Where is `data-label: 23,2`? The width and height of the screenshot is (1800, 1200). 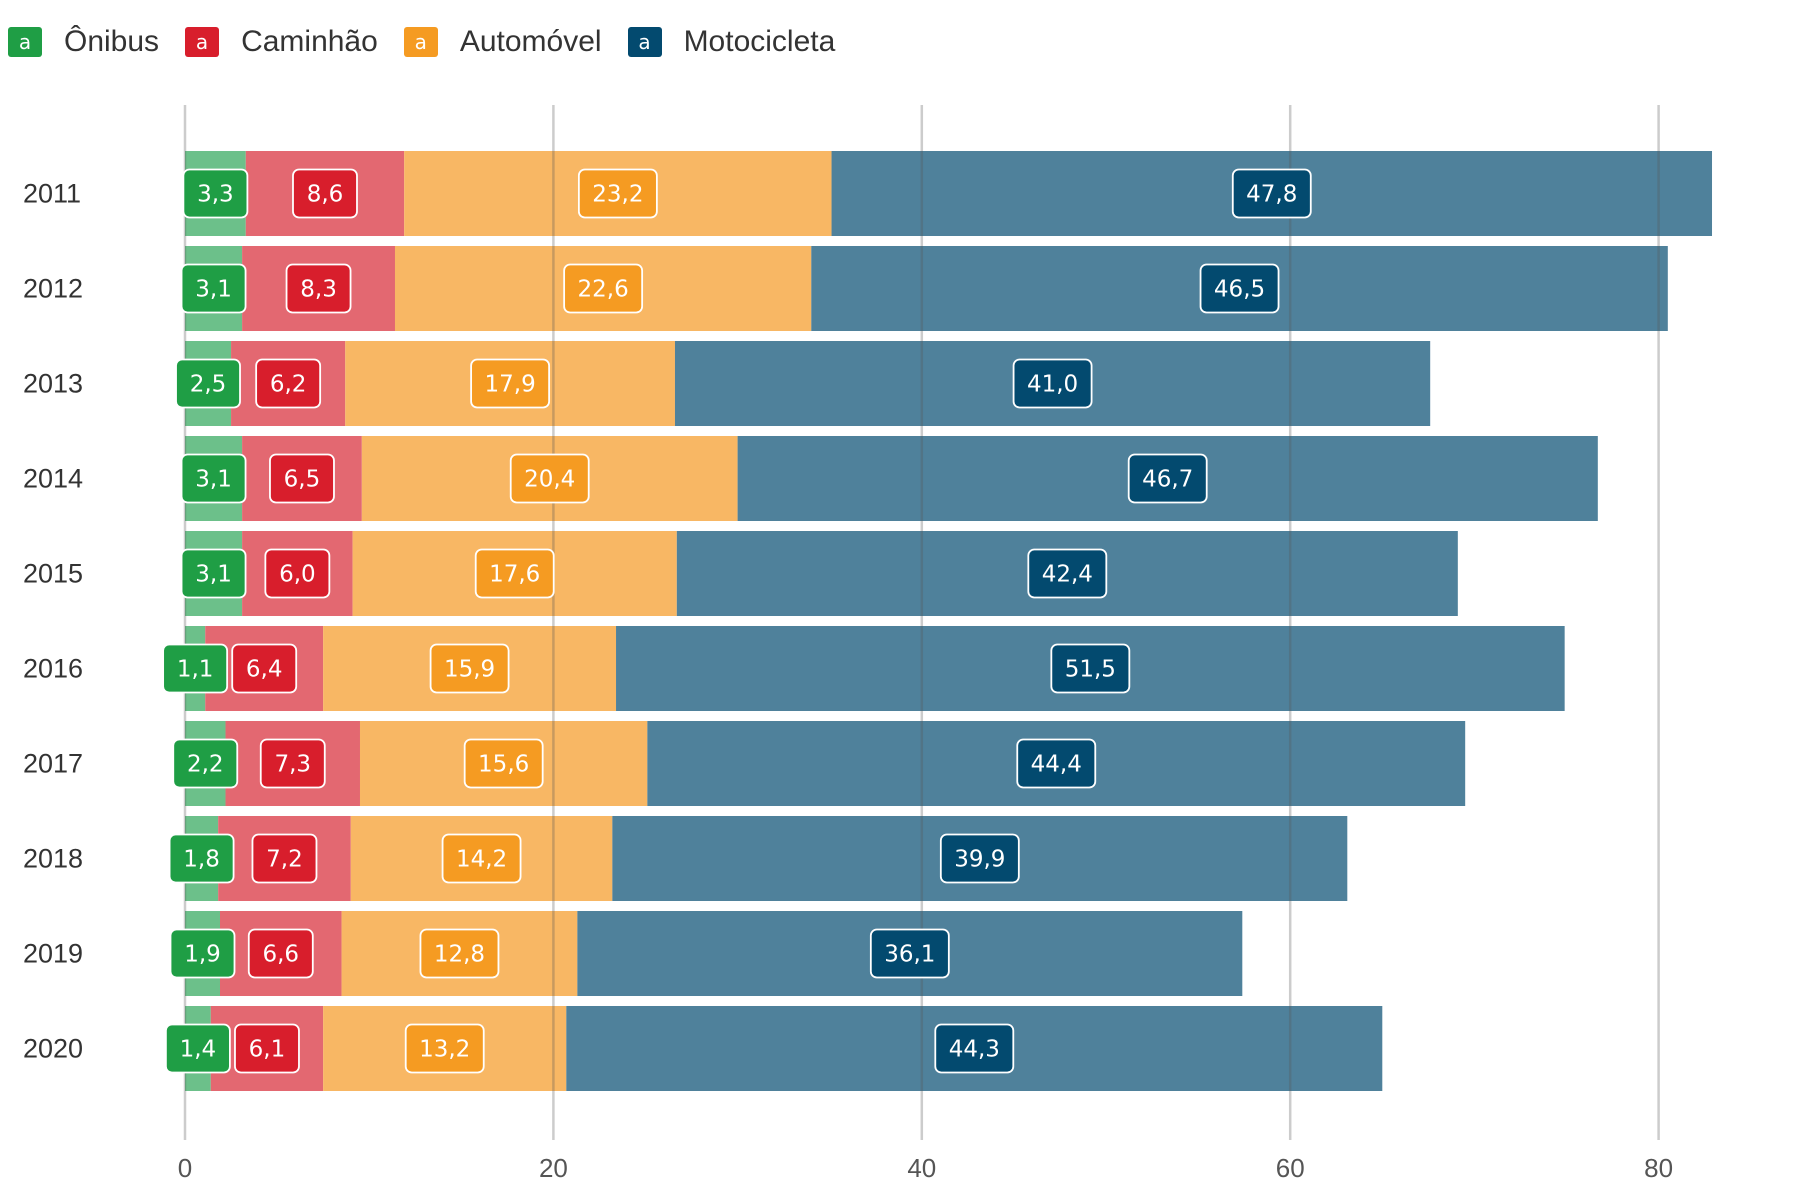
data-label: 23,2 is located at coordinates (617, 193).